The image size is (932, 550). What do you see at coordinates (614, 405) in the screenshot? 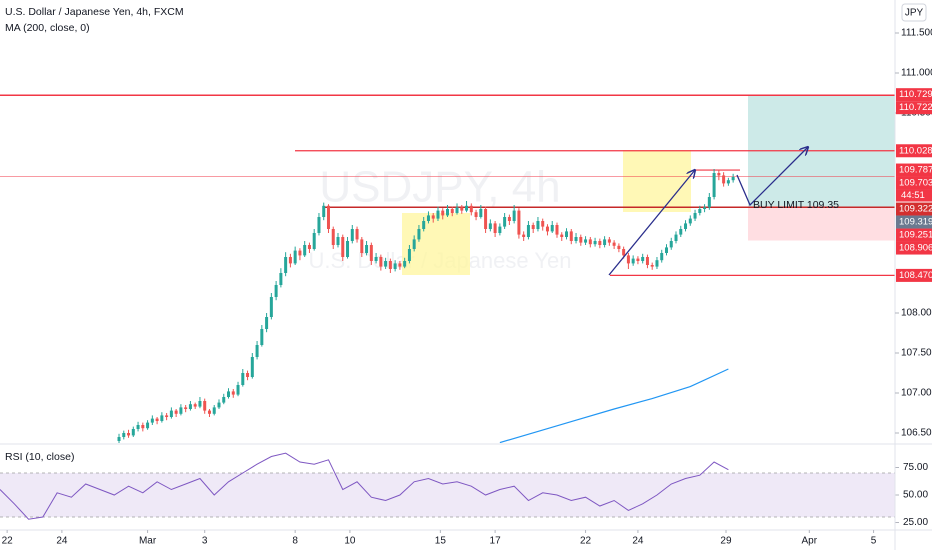
I see `ma-line` at bounding box center [614, 405].